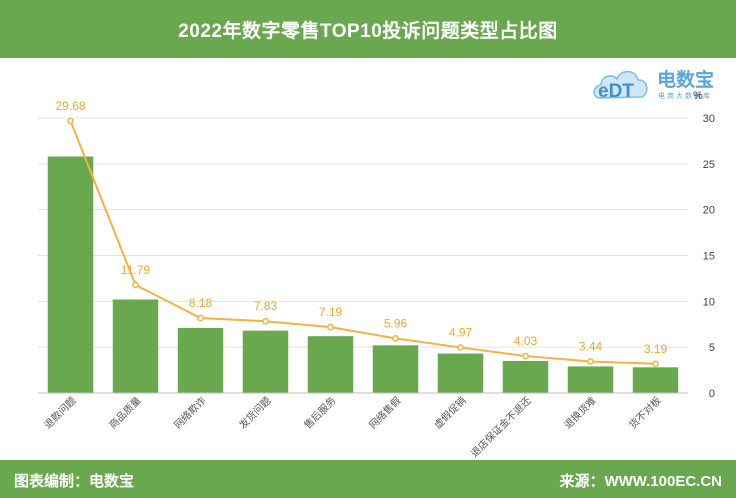  Describe the element at coordinates (189, 412) in the screenshot. I see `x-tick-label: 网络欺诈` at that location.